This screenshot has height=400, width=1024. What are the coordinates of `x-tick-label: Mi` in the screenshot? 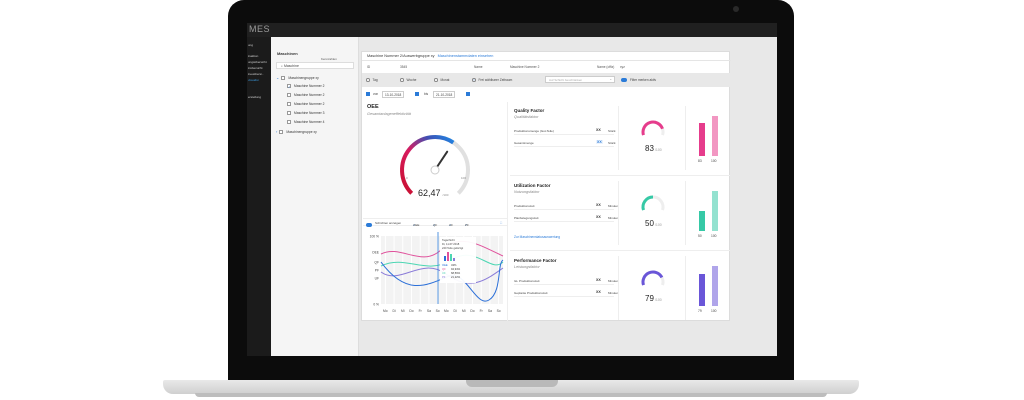 It's located at (464, 311).